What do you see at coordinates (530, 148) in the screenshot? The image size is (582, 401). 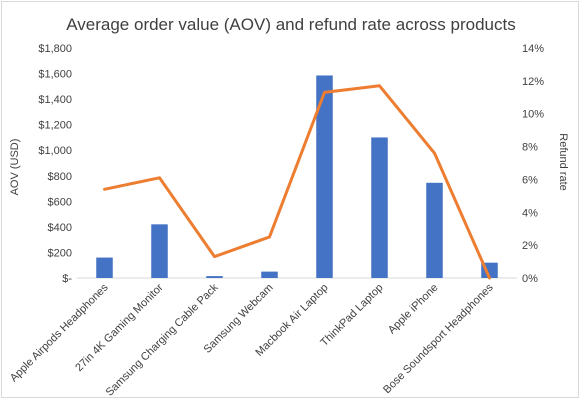 I see `y2-tick-label: 8%` at bounding box center [530, 148].